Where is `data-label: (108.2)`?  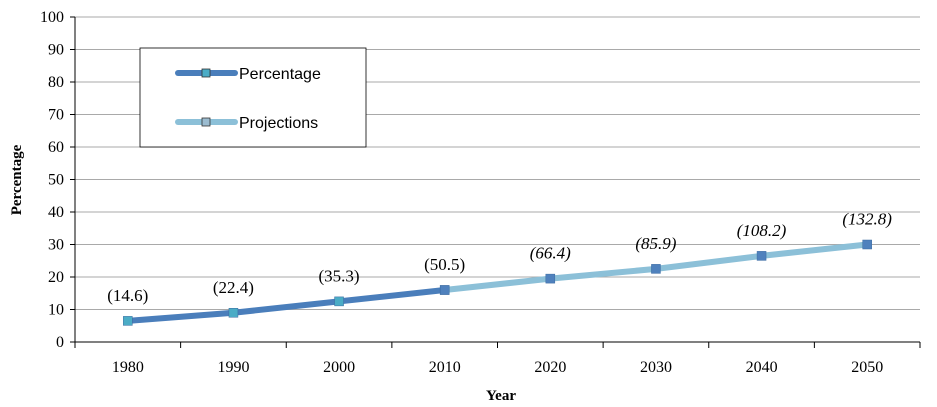
data-label: (108.2) is located at coordinates (762, 230).